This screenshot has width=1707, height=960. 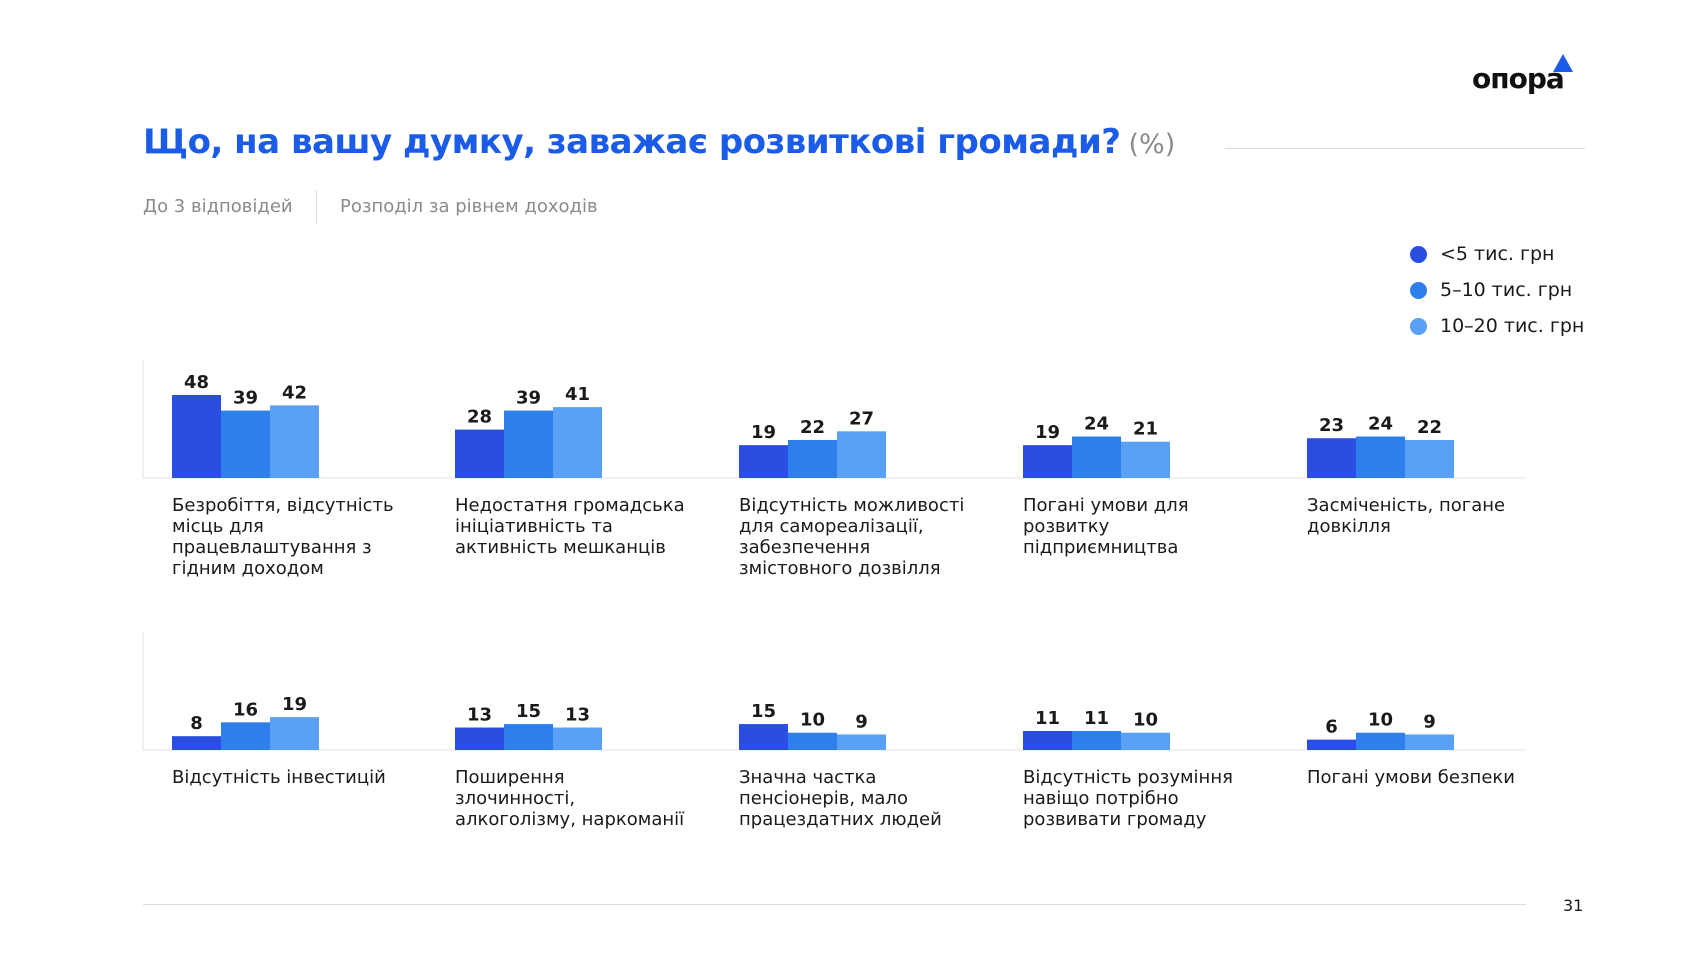 I want to click on title-unit: (%), so click(x=1152, y=144).